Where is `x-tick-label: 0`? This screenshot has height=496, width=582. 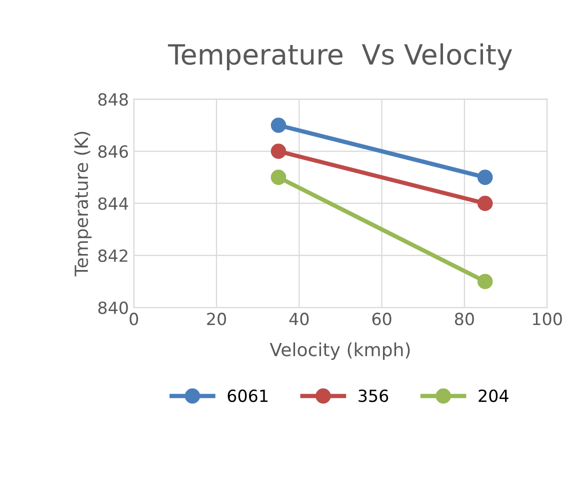 x-tick-label: 0 is located at coordinates (134, 319).